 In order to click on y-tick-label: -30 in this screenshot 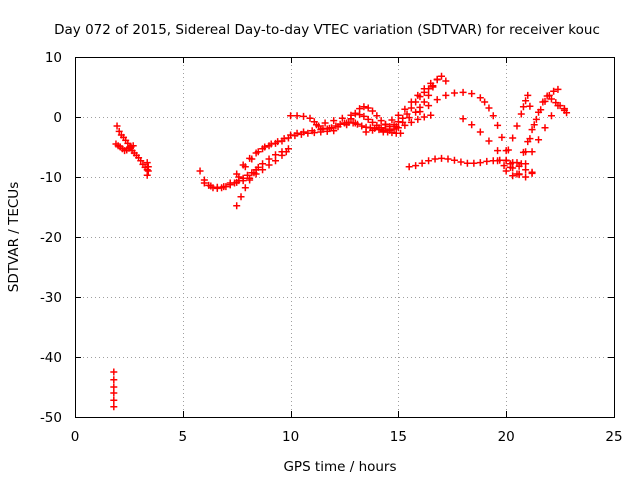, I will do `click(51, 298)`.